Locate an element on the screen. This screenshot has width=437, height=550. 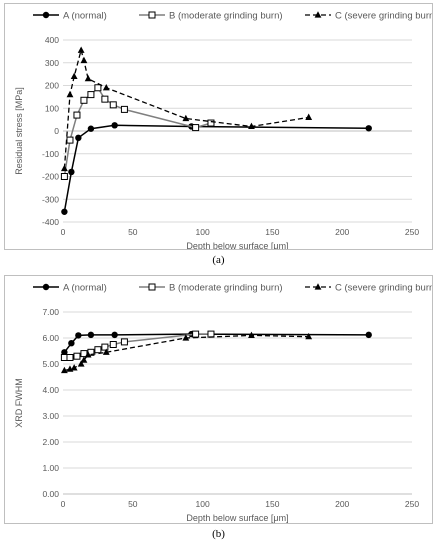
a-xtick-label-1: 50 is located at coordinates (133, 232).